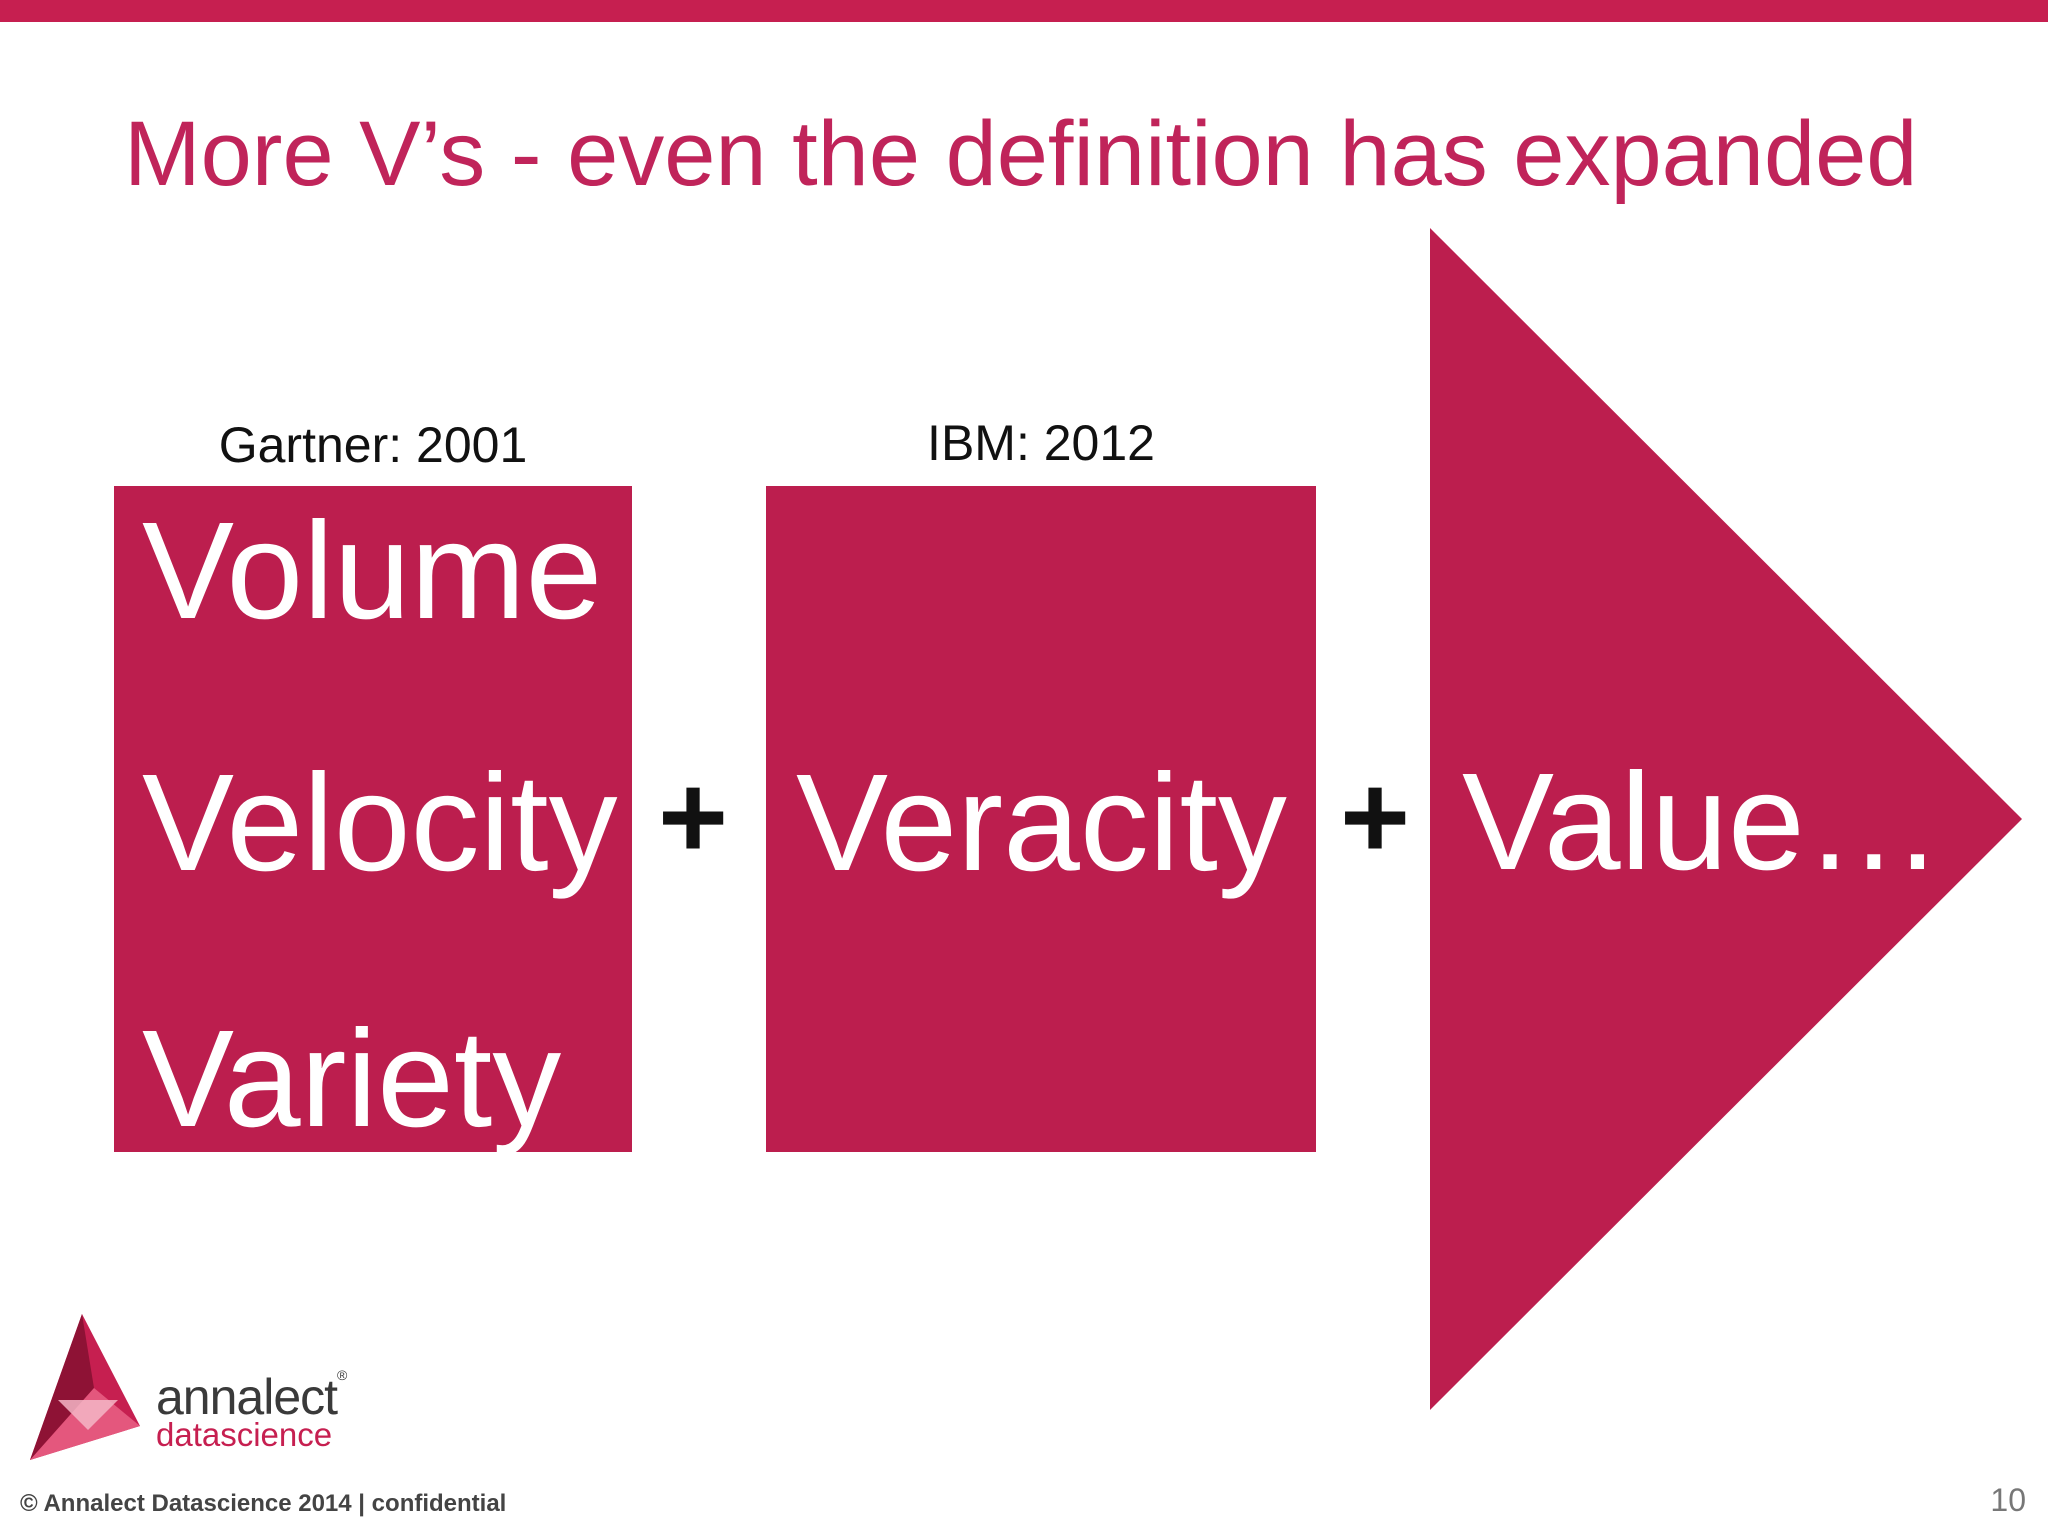 This screenshot has height=1536, width=2048. What do you see at coordinates (1024, 11) in the screenshot?
I see `top-accent-bar` at bounding box center [1024, 11].